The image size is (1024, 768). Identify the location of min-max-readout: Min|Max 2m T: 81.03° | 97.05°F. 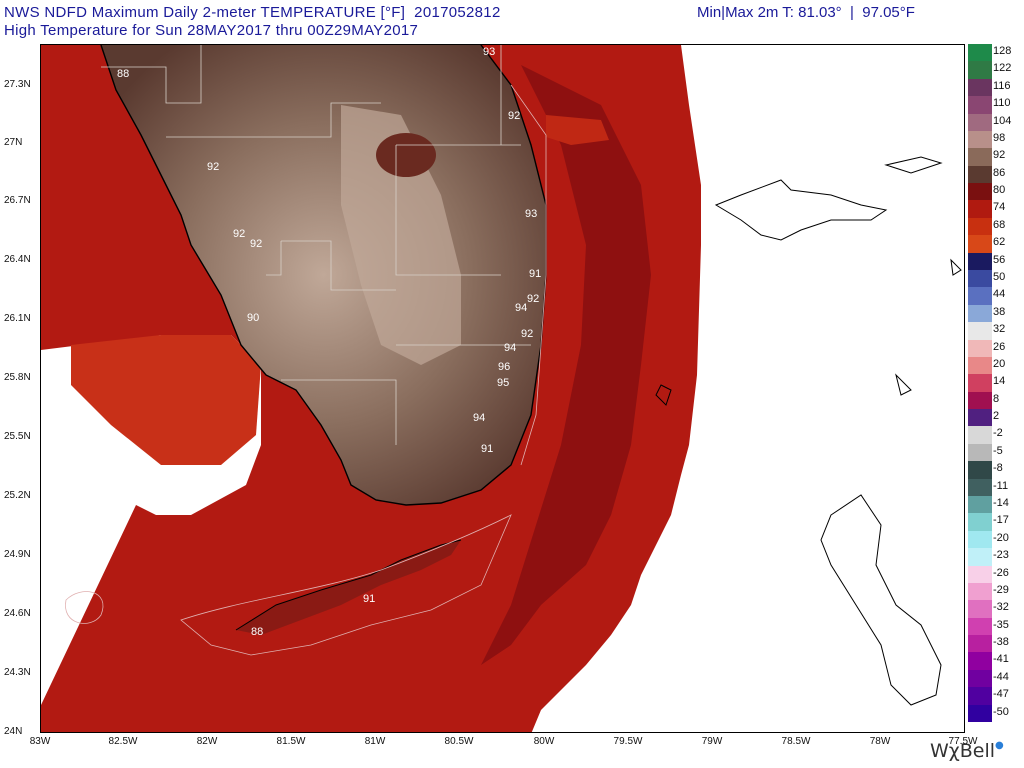
(806, 12).